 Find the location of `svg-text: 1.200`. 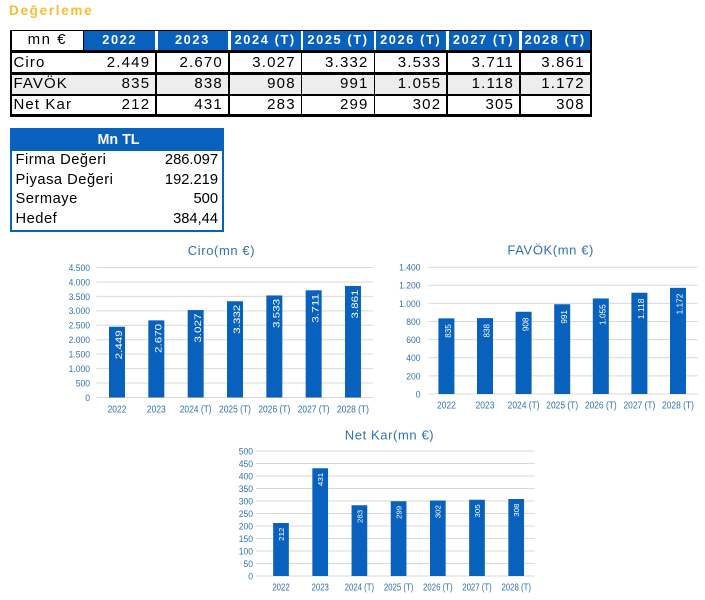

svg-text: 1.200 is located at coordinates (409, 286).